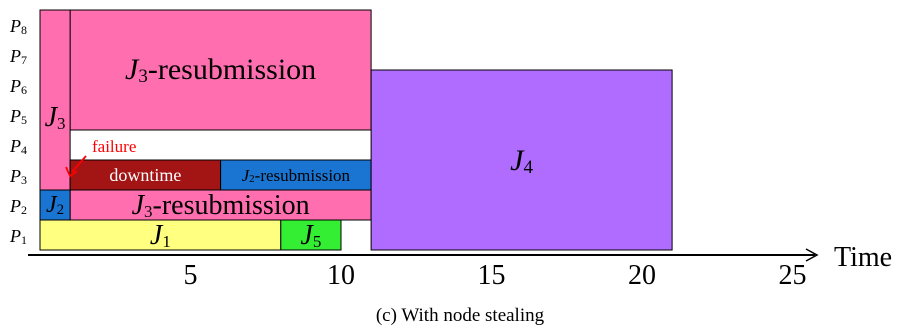 Image resolution: width=903 pixels, height=329 pixels. Describe the element at coordinates (55, 117) in the screenshot. I see `label-j3-left: J3` at that location.